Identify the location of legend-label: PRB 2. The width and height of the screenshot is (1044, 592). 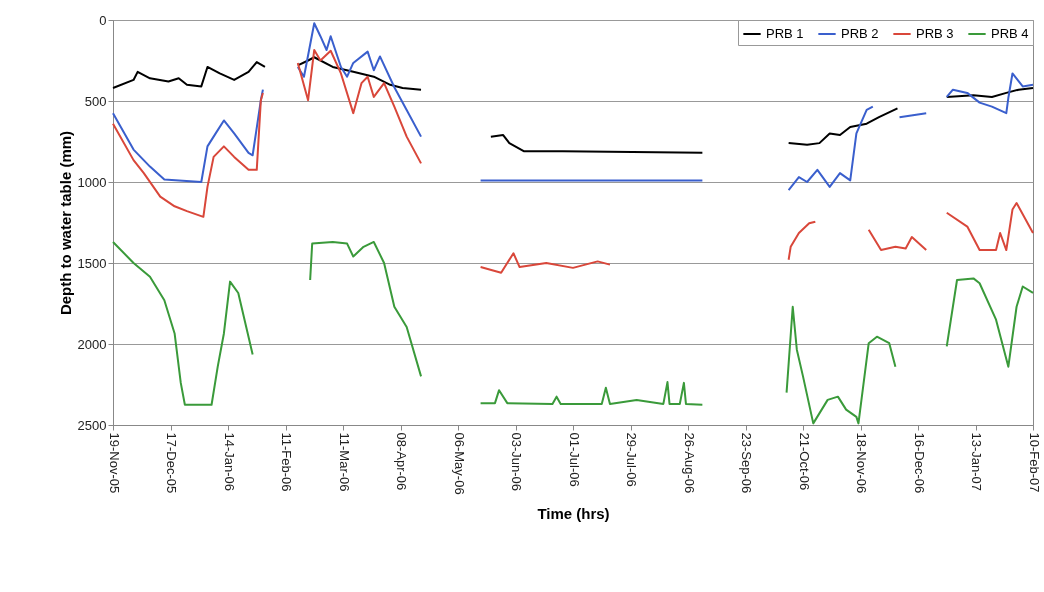
(860, 33).